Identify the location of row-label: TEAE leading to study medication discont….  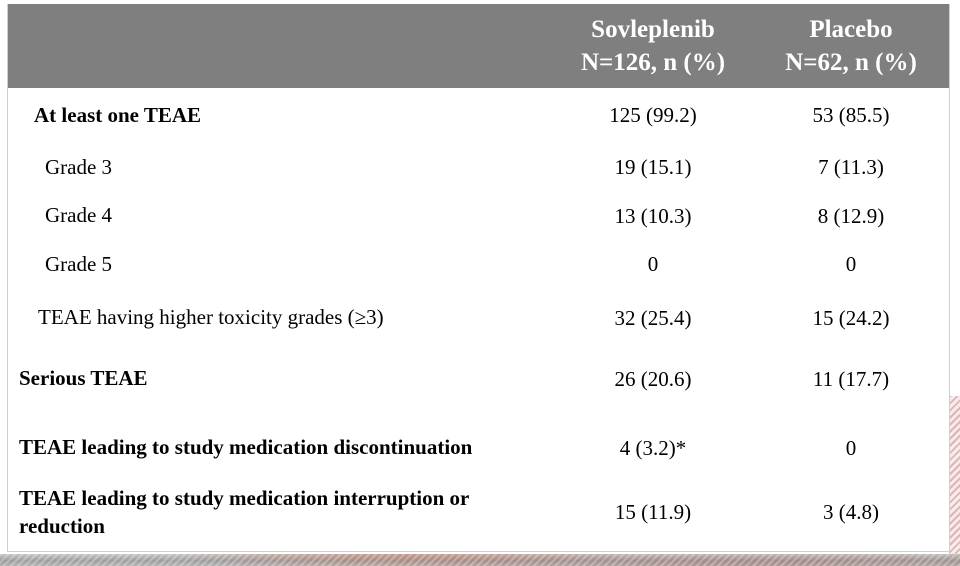
(246, 447).